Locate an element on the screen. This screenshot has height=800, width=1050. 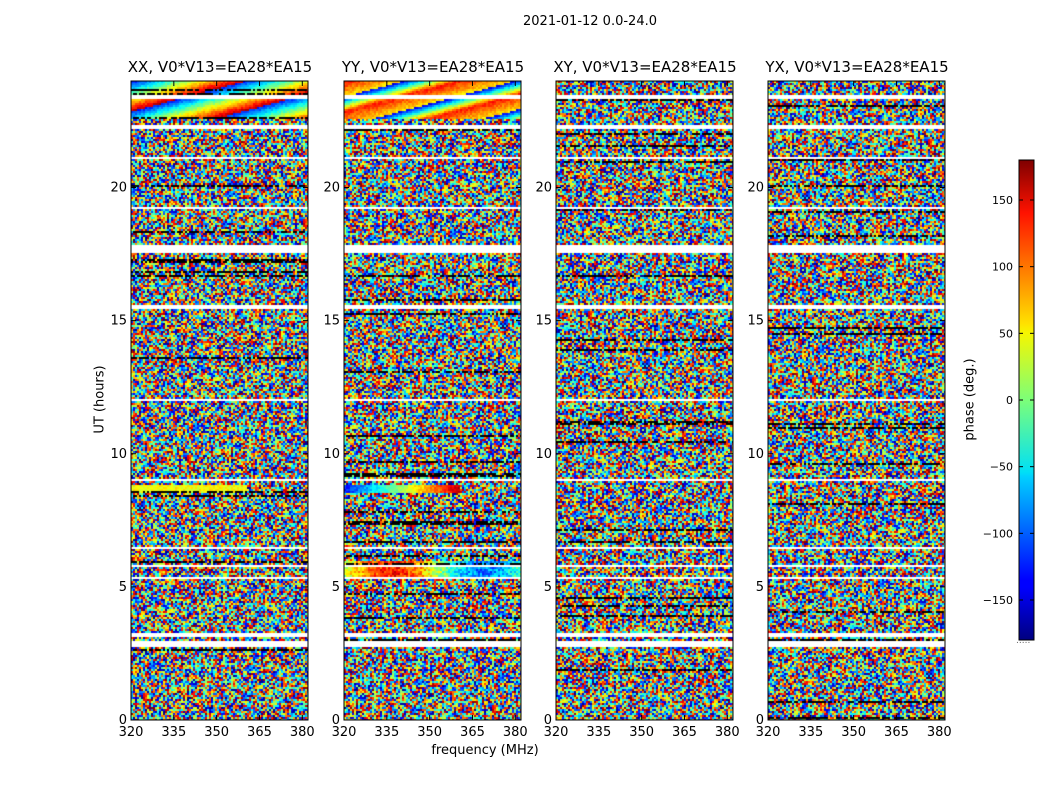
colorbar: 150 100 50 0 −50 −100 −150 is located at coordinates (1009, 400).